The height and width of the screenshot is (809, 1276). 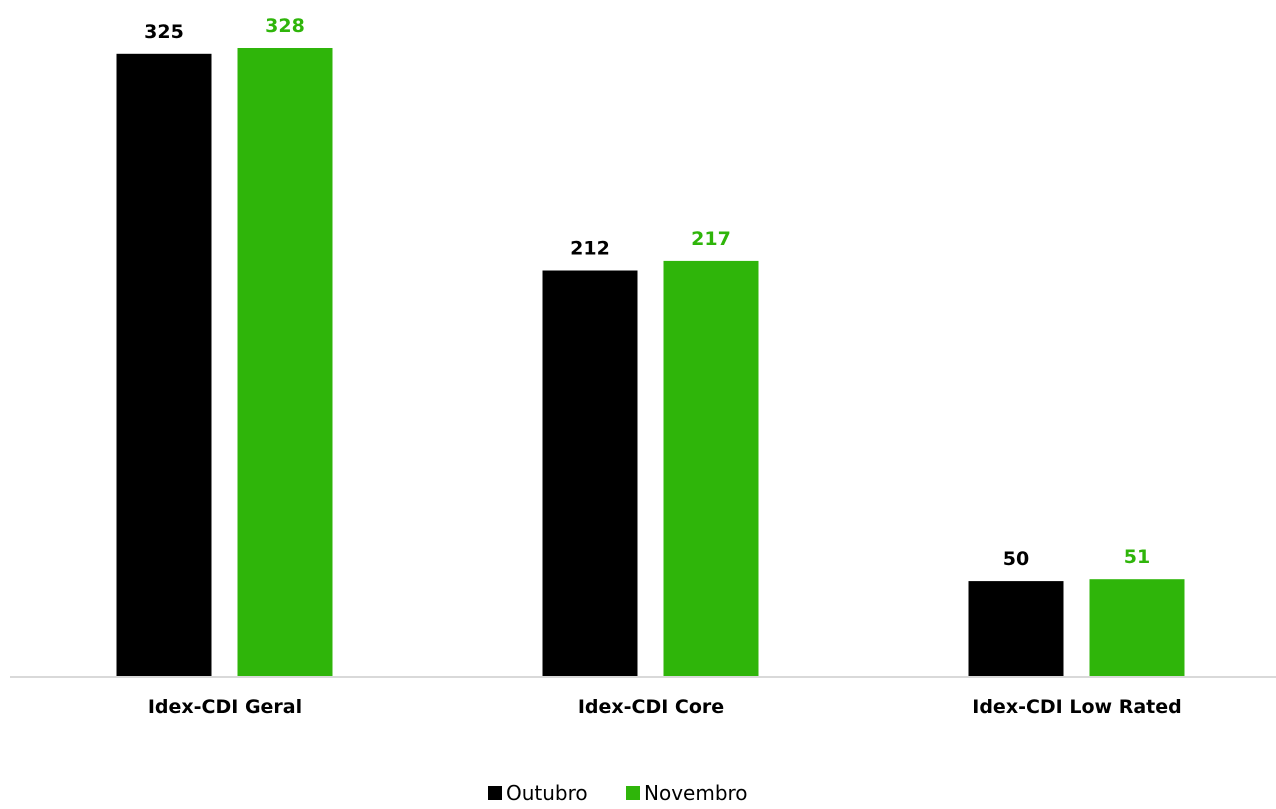 What do you see at coordinates (164, 32) in the screenshot?
I see `data-label-outubro-0: 325` at bounding box center [164, 32].